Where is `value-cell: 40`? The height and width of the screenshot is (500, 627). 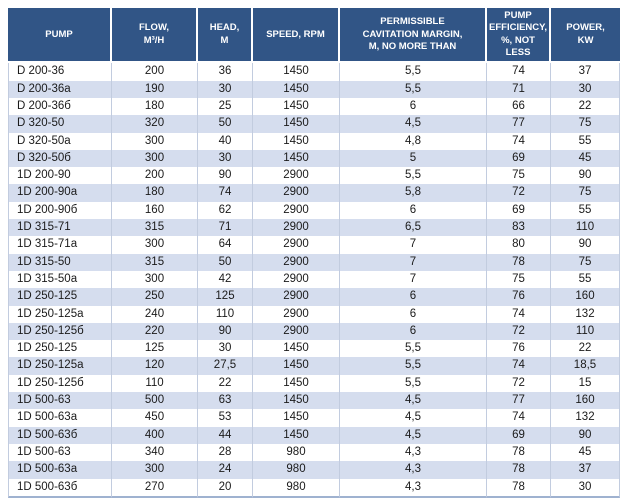
value-cell: 40 is located at coordinates (225, 141).